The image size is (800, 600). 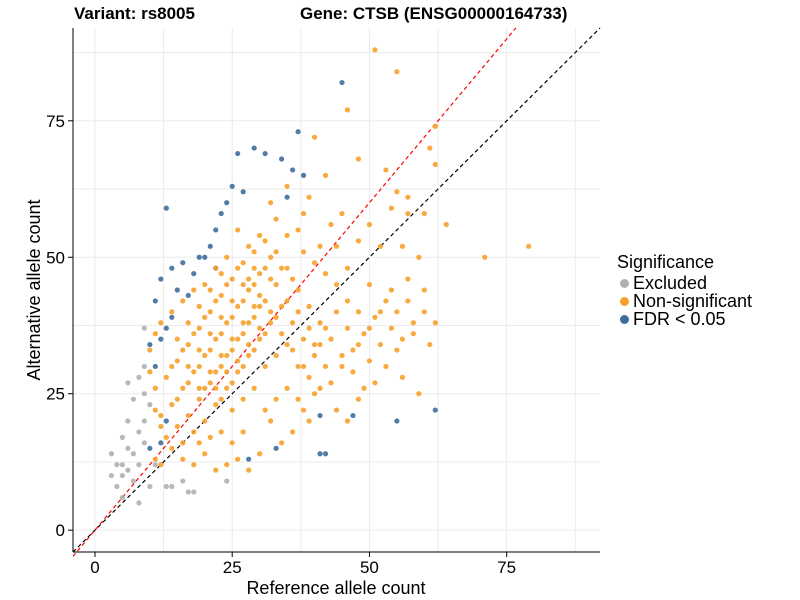 What do you see at coordinates (94, 567) in the screenshot?
I see `x-tick-label: 0` at bounding box center [94, 567].